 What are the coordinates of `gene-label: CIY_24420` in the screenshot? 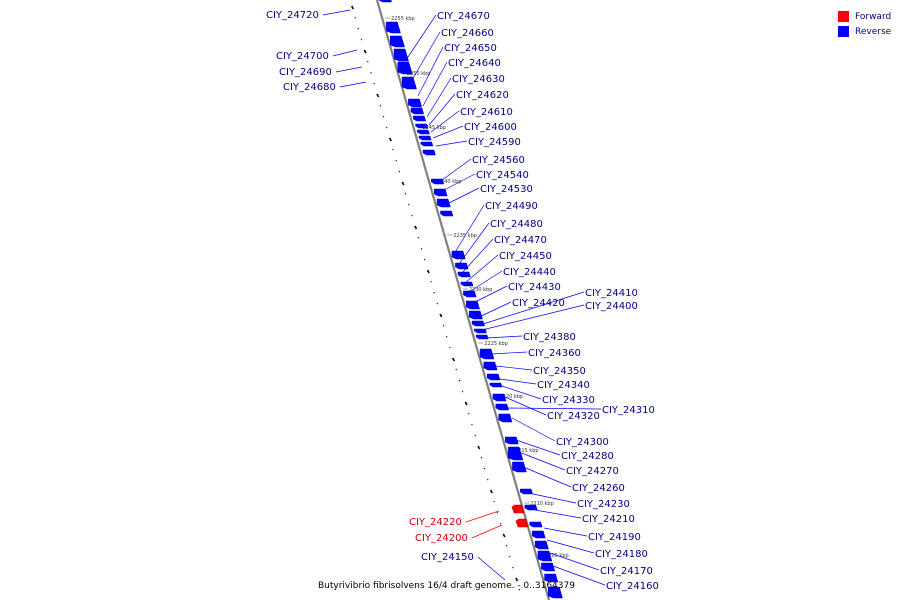 It's located at (538, 303).